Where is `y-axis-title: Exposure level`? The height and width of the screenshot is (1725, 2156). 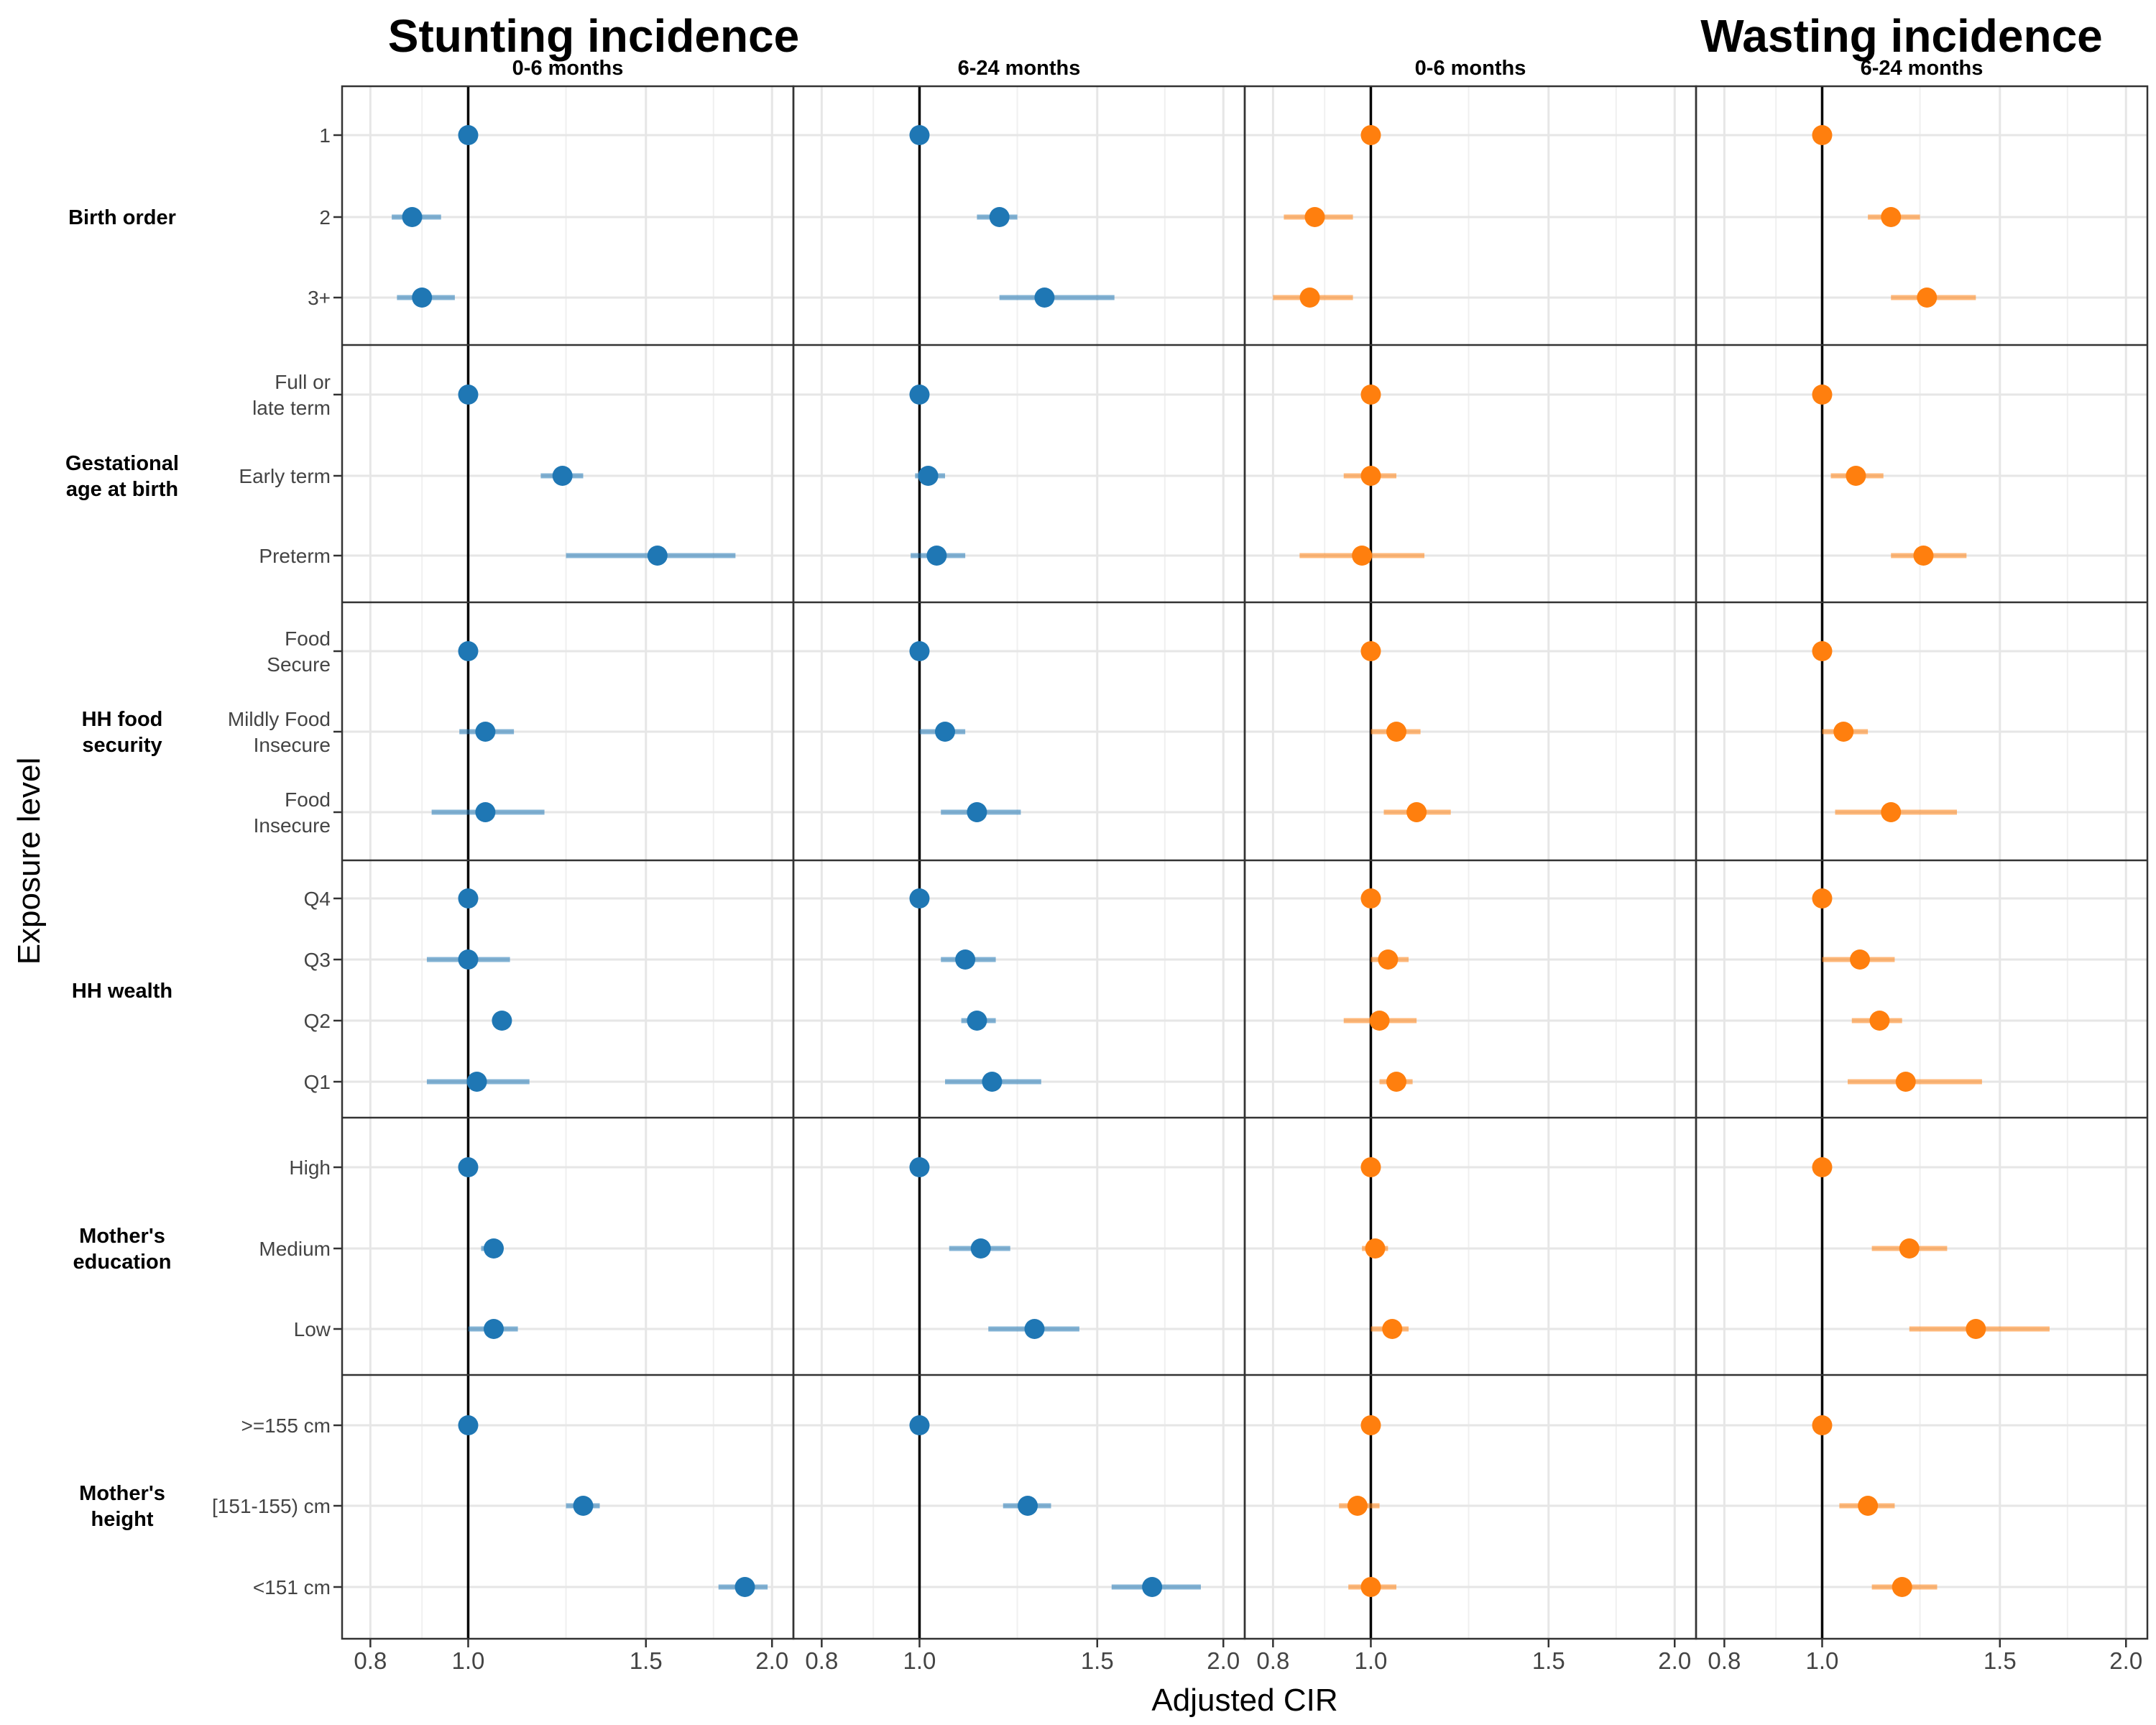 y-axis-title: Exposure level is located at coordinates (29, 861).